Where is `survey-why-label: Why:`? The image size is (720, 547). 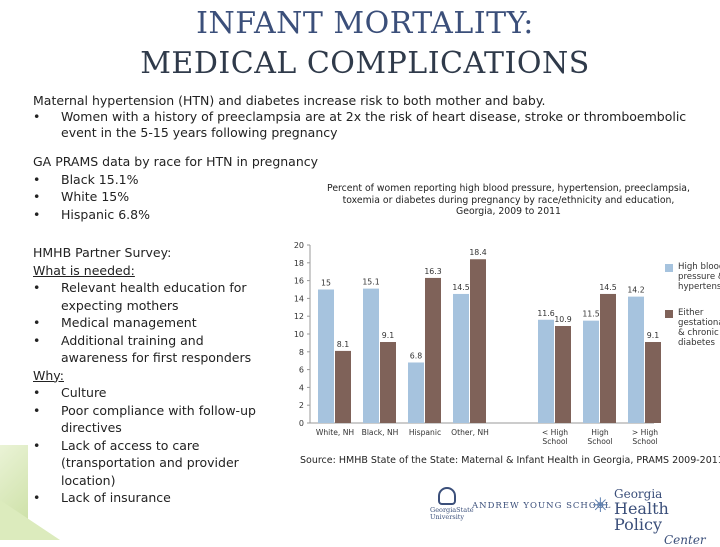
survey-why-label: Why: is located at coordinates (48, 375).